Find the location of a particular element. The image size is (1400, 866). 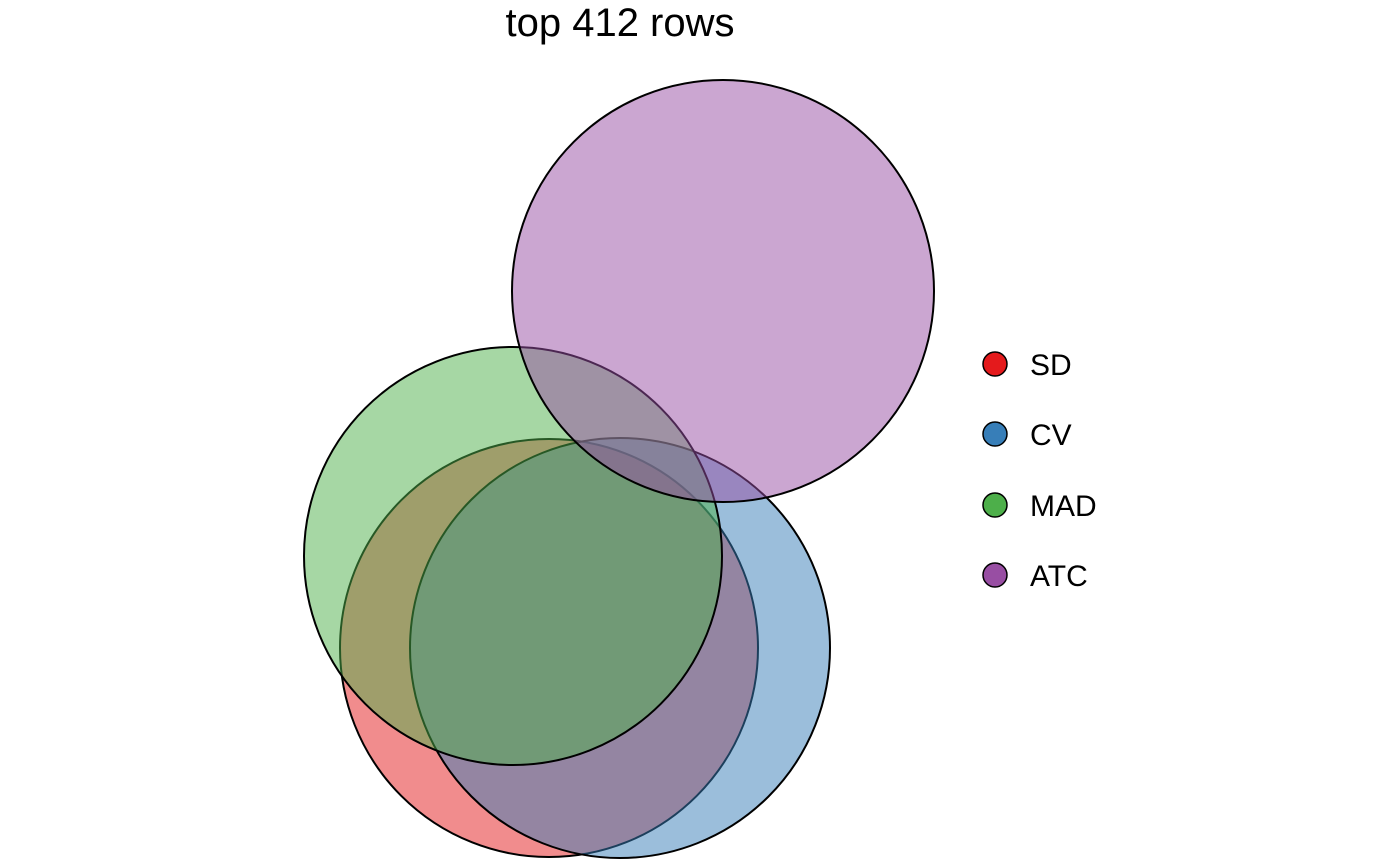

legend: SD CV MAD ATC is located at coordinates (1039, 471).